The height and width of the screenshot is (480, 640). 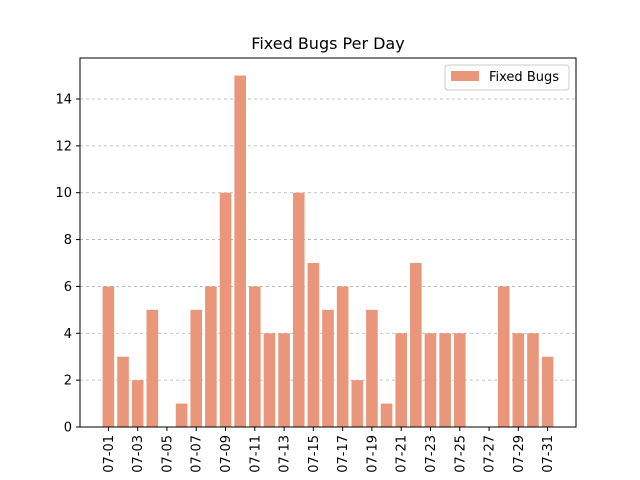 What do you see at coordinates (327, 43) in the screenshot?
I see `chart-title: Fixed Bugs Per Day` at bounding box center [327, 43].